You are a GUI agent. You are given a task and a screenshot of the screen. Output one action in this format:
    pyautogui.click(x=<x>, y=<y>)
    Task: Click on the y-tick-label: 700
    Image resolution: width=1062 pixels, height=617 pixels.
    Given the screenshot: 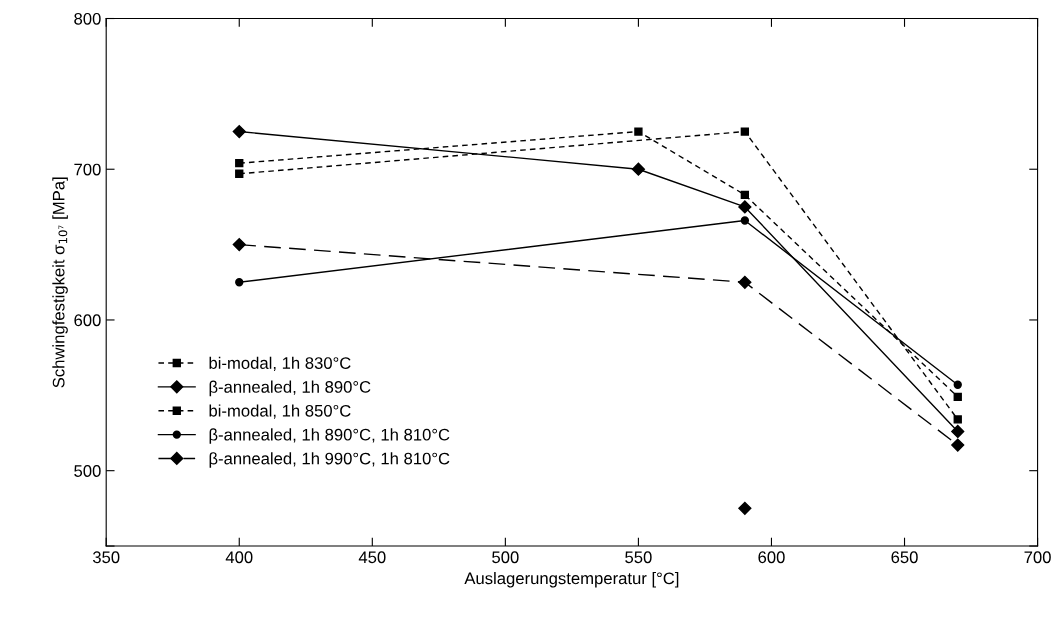 What is the action you would take?
    pyautogui.click(x=87, y=169)
    